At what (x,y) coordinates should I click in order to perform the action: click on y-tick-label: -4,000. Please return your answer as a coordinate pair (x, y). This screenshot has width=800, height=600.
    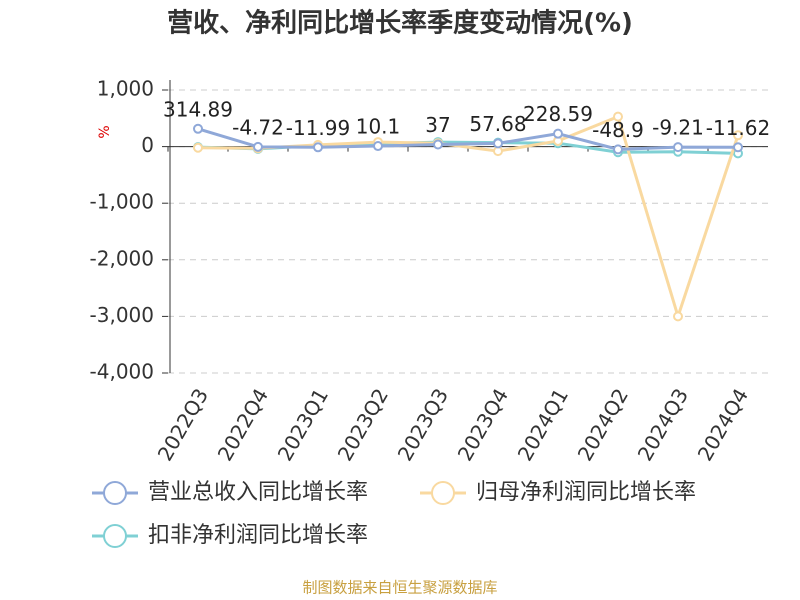
    Looking at the image, I should click on (122, 372).